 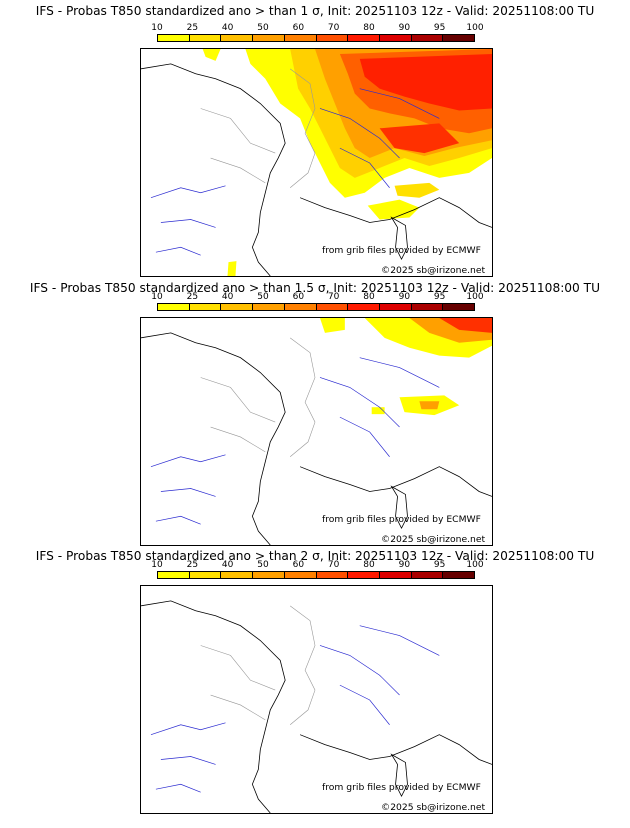 What do you see at coordinates (238, 683) in the screenshot?
I see `p3-border-b` at bounding box center [238, 683].